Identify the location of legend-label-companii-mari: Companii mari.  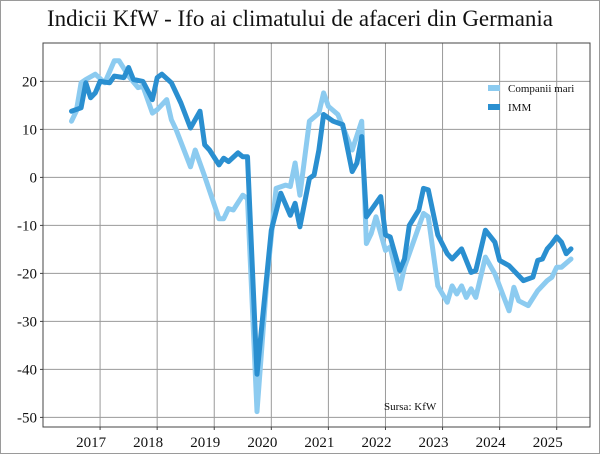
(541, 89).